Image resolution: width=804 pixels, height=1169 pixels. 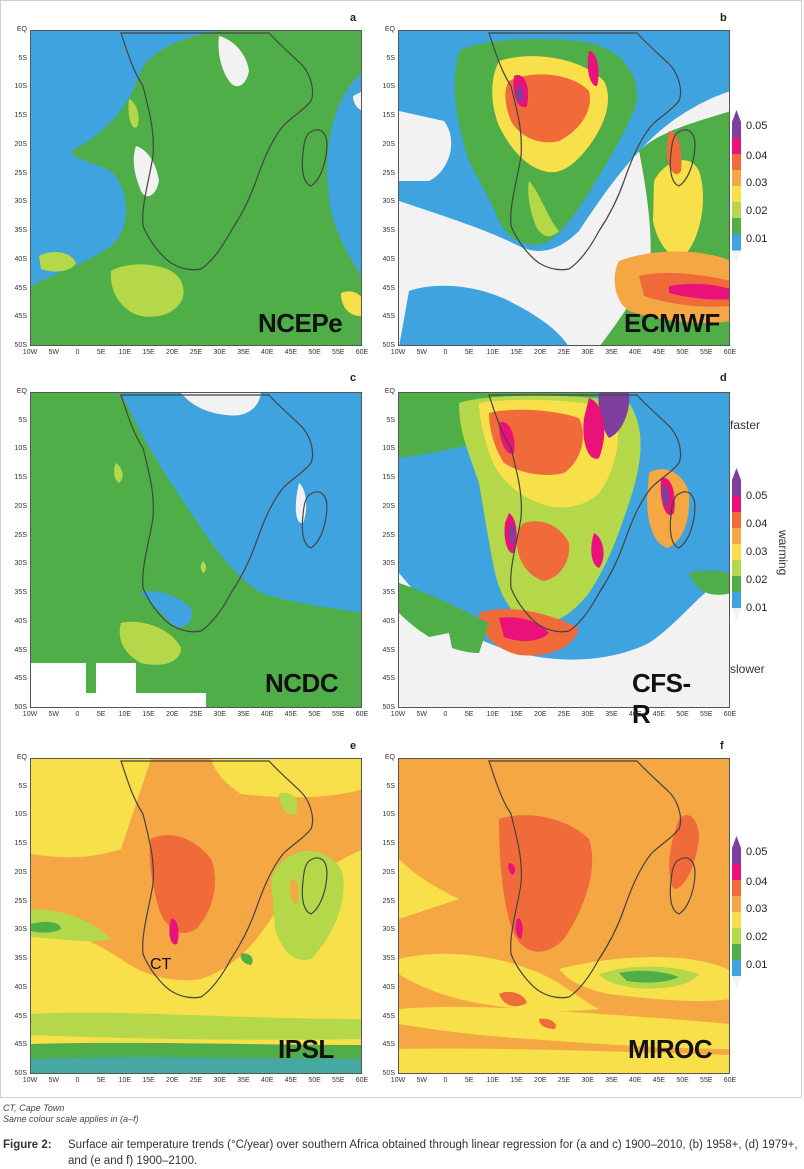 I want to click on longitude-tick-label: 10E, so click(x=493, y=352).